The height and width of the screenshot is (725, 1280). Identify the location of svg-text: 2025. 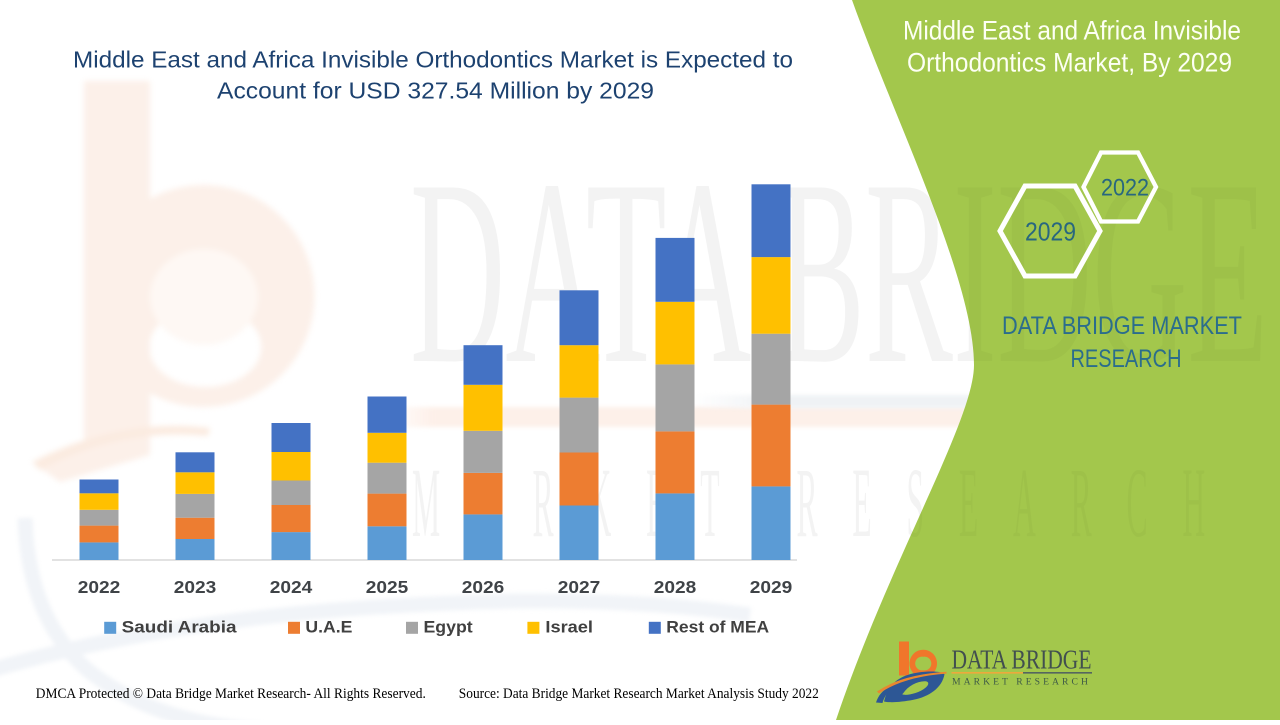
(387, 587).